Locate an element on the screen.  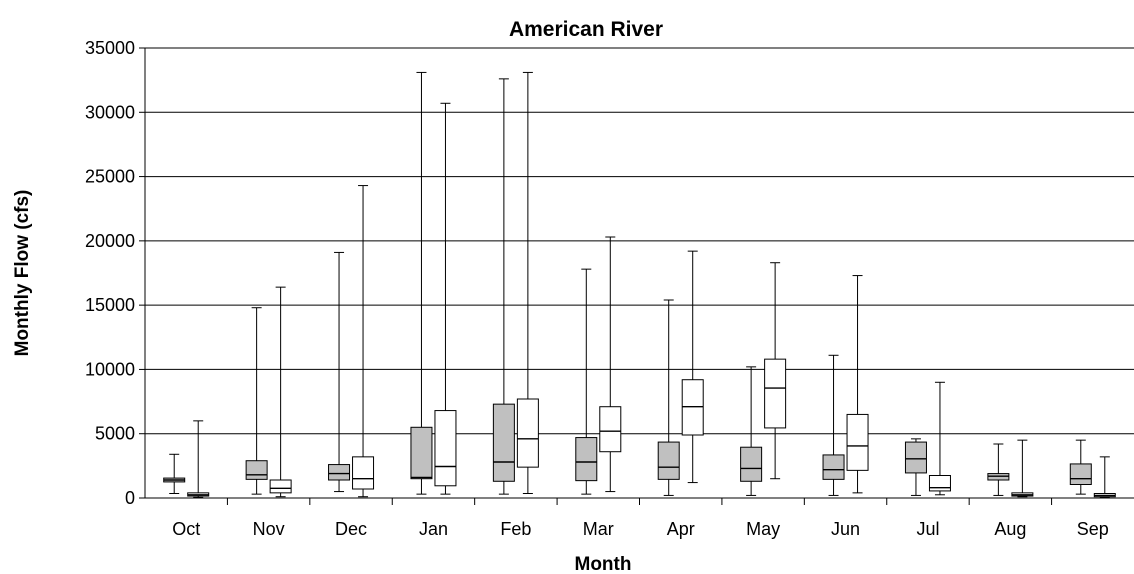
x-axis-label: Month is located at coordinates (603, 564).